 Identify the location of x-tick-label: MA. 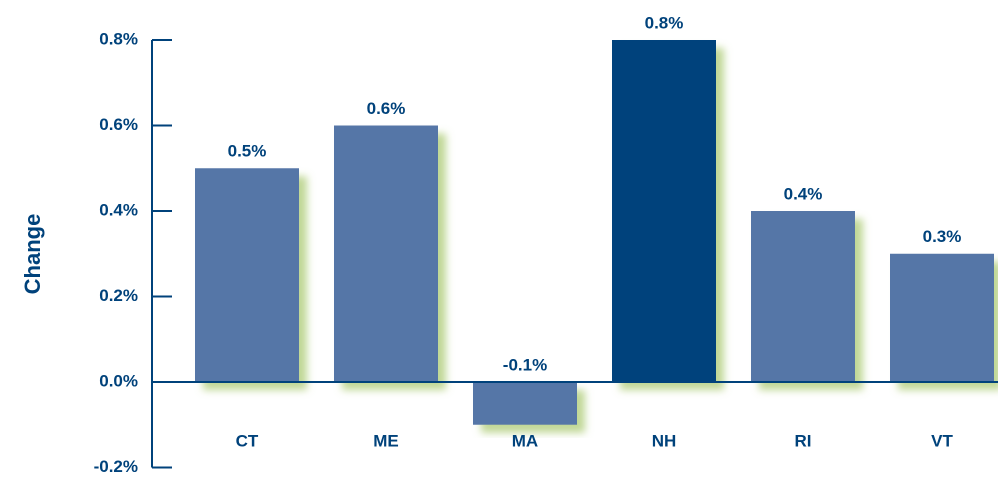
(525, 440).